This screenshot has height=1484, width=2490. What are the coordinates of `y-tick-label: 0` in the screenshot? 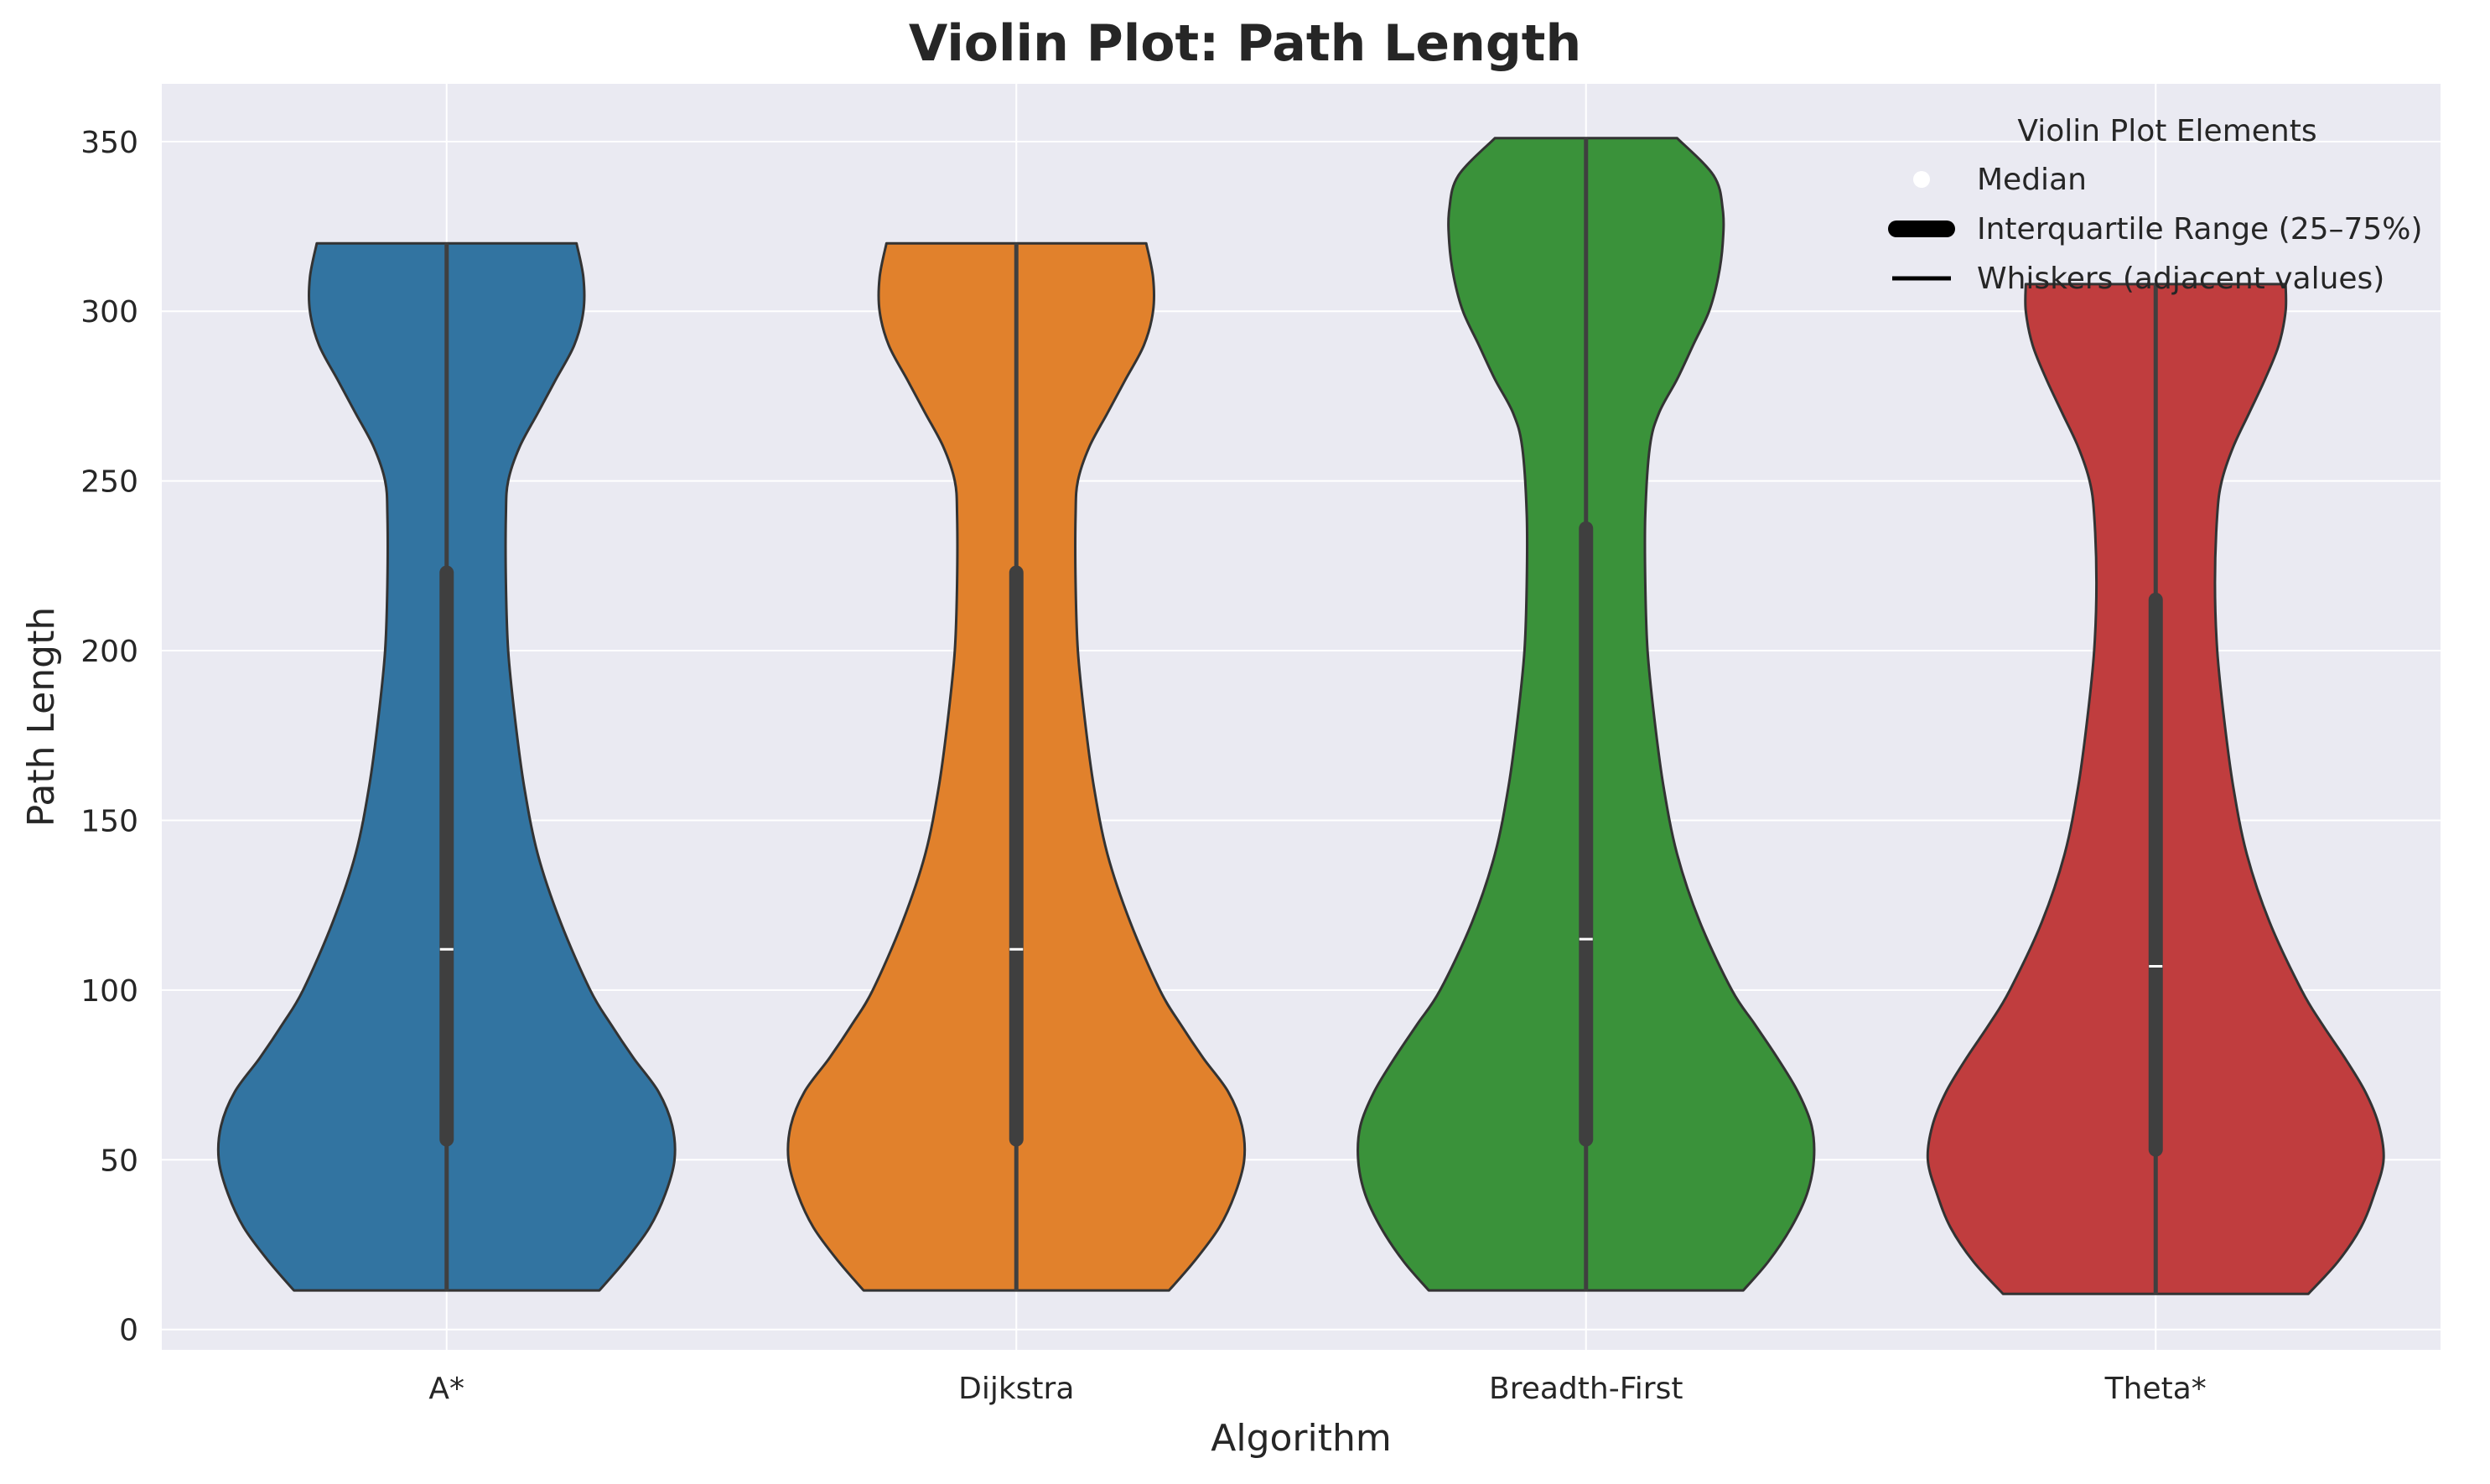 It's located at (128, 1331).